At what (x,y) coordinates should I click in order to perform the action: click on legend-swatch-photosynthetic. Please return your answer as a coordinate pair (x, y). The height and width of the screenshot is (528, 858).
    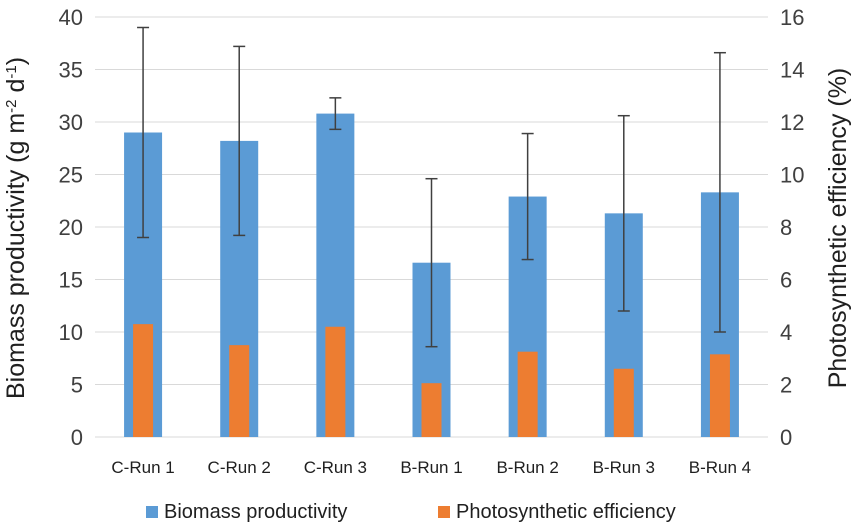
    Looking at the image, I should click on (444, 512).